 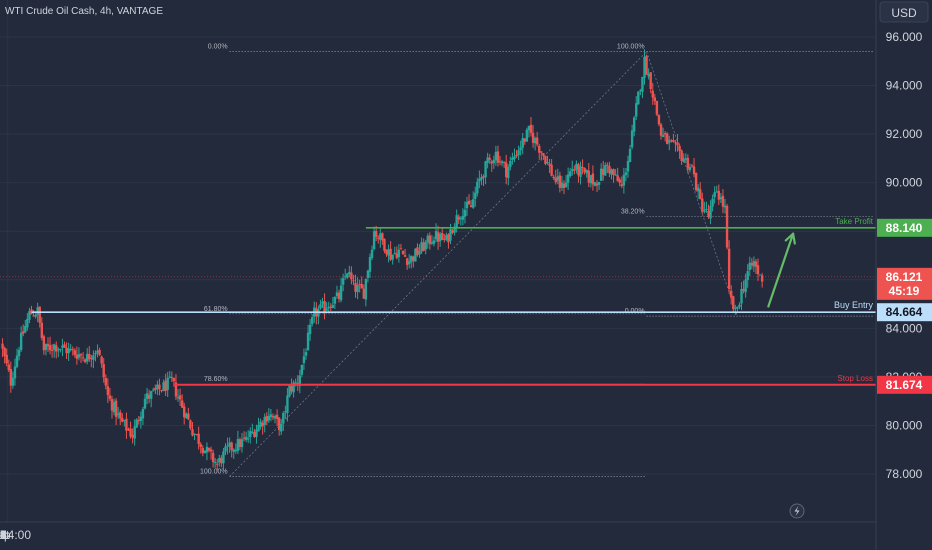 I want to click on take-profit-price-text: 88.140, so click(x=904, y=228).